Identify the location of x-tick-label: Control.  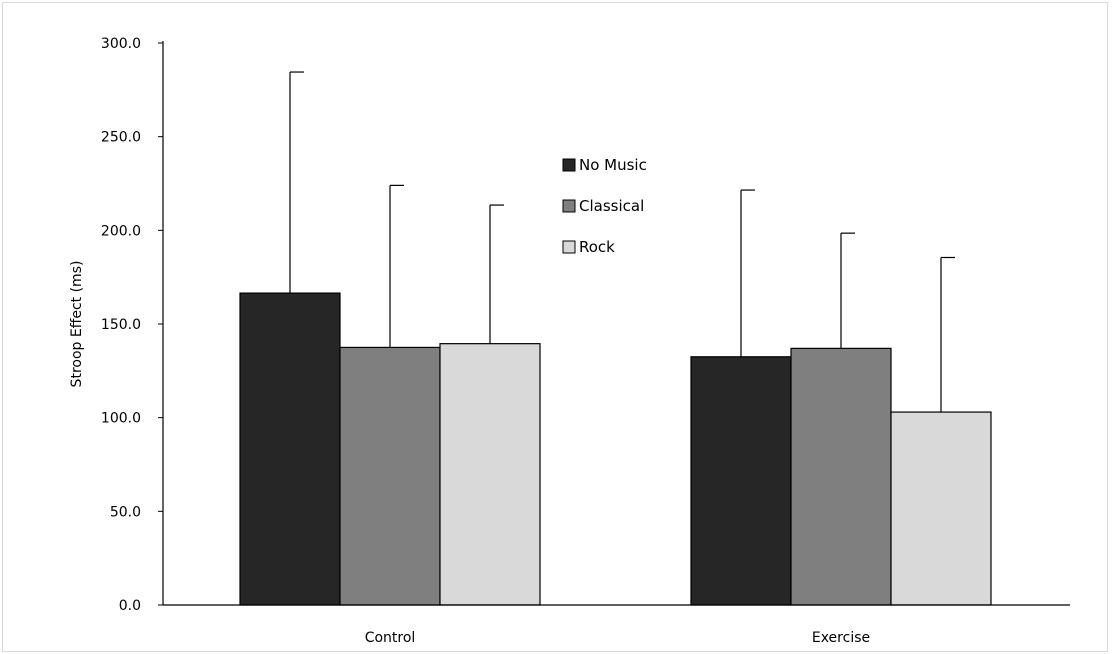
(390, 638).